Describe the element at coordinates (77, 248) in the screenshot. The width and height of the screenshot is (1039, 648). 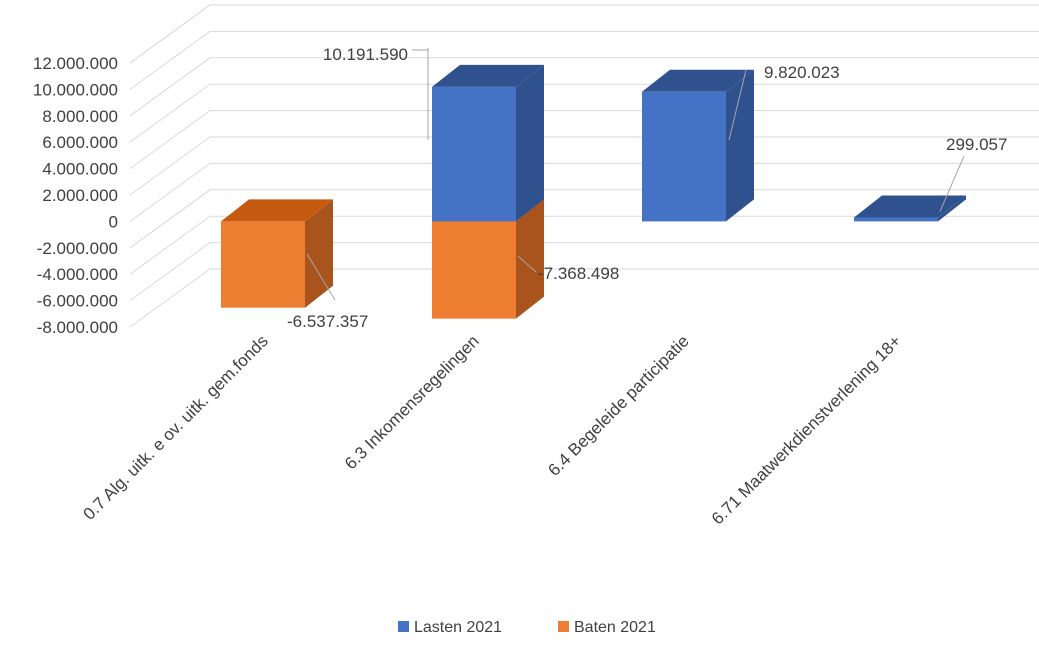
I see `y-tick-label: -2.000.000` at that location.